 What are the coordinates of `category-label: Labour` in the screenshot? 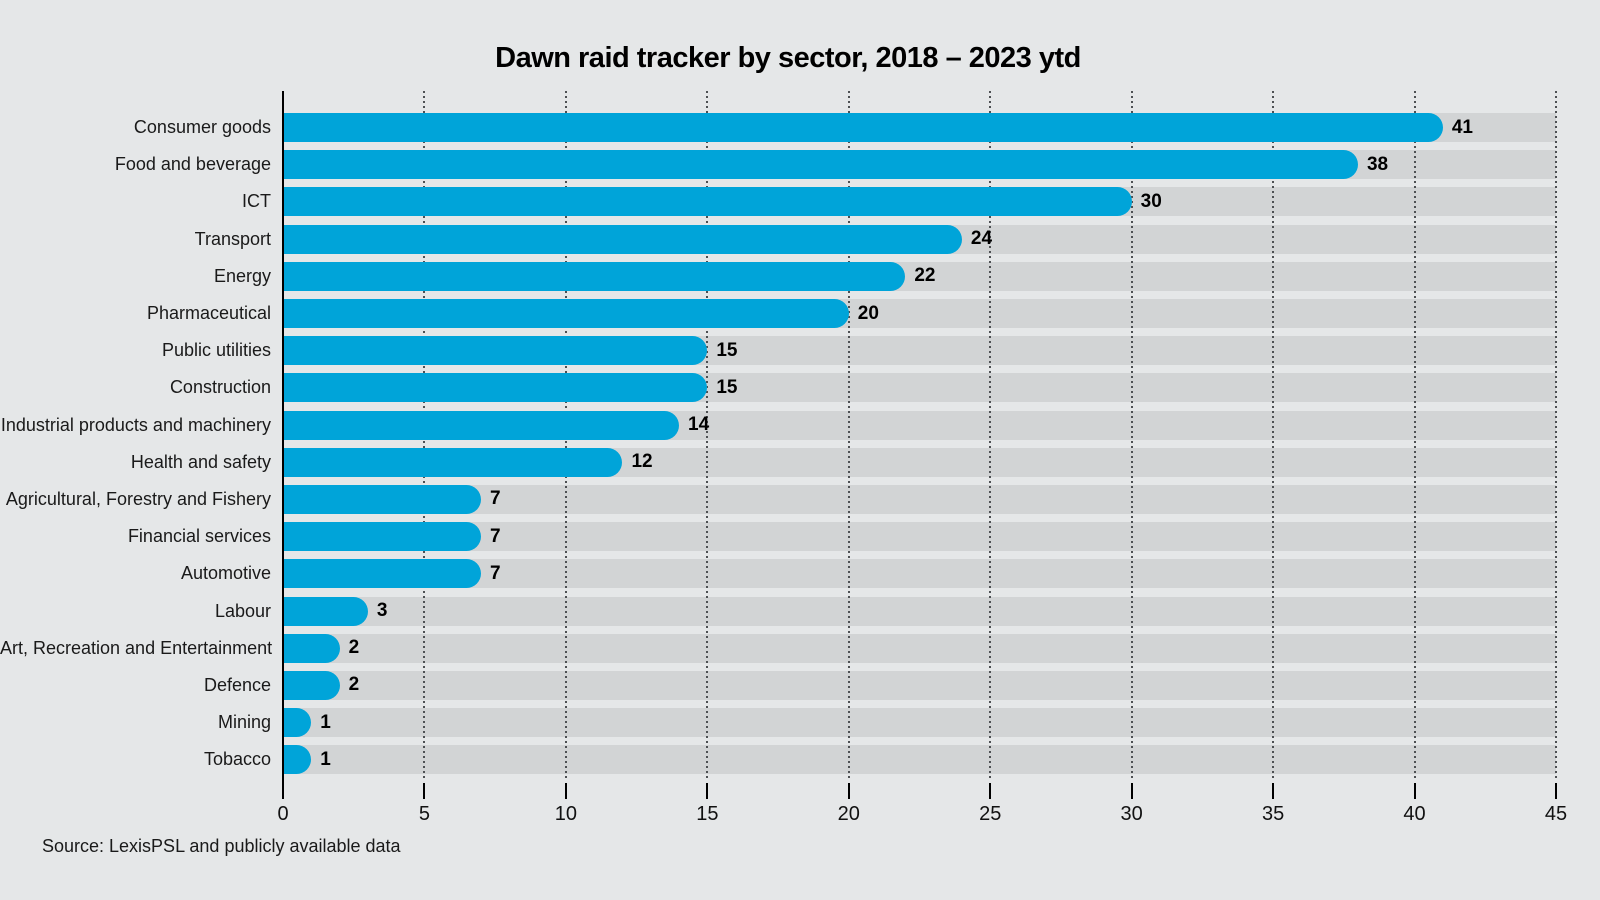 It's located at (242, 610).